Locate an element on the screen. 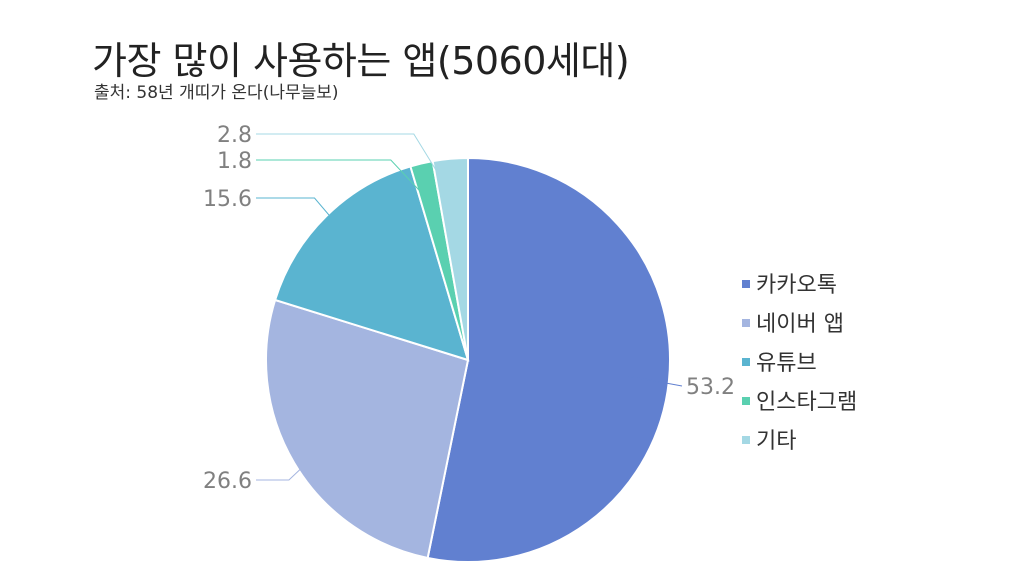 The image size is (1024, 576). legend-label-1: 카카오톡 is located at coordinates (796, 285).